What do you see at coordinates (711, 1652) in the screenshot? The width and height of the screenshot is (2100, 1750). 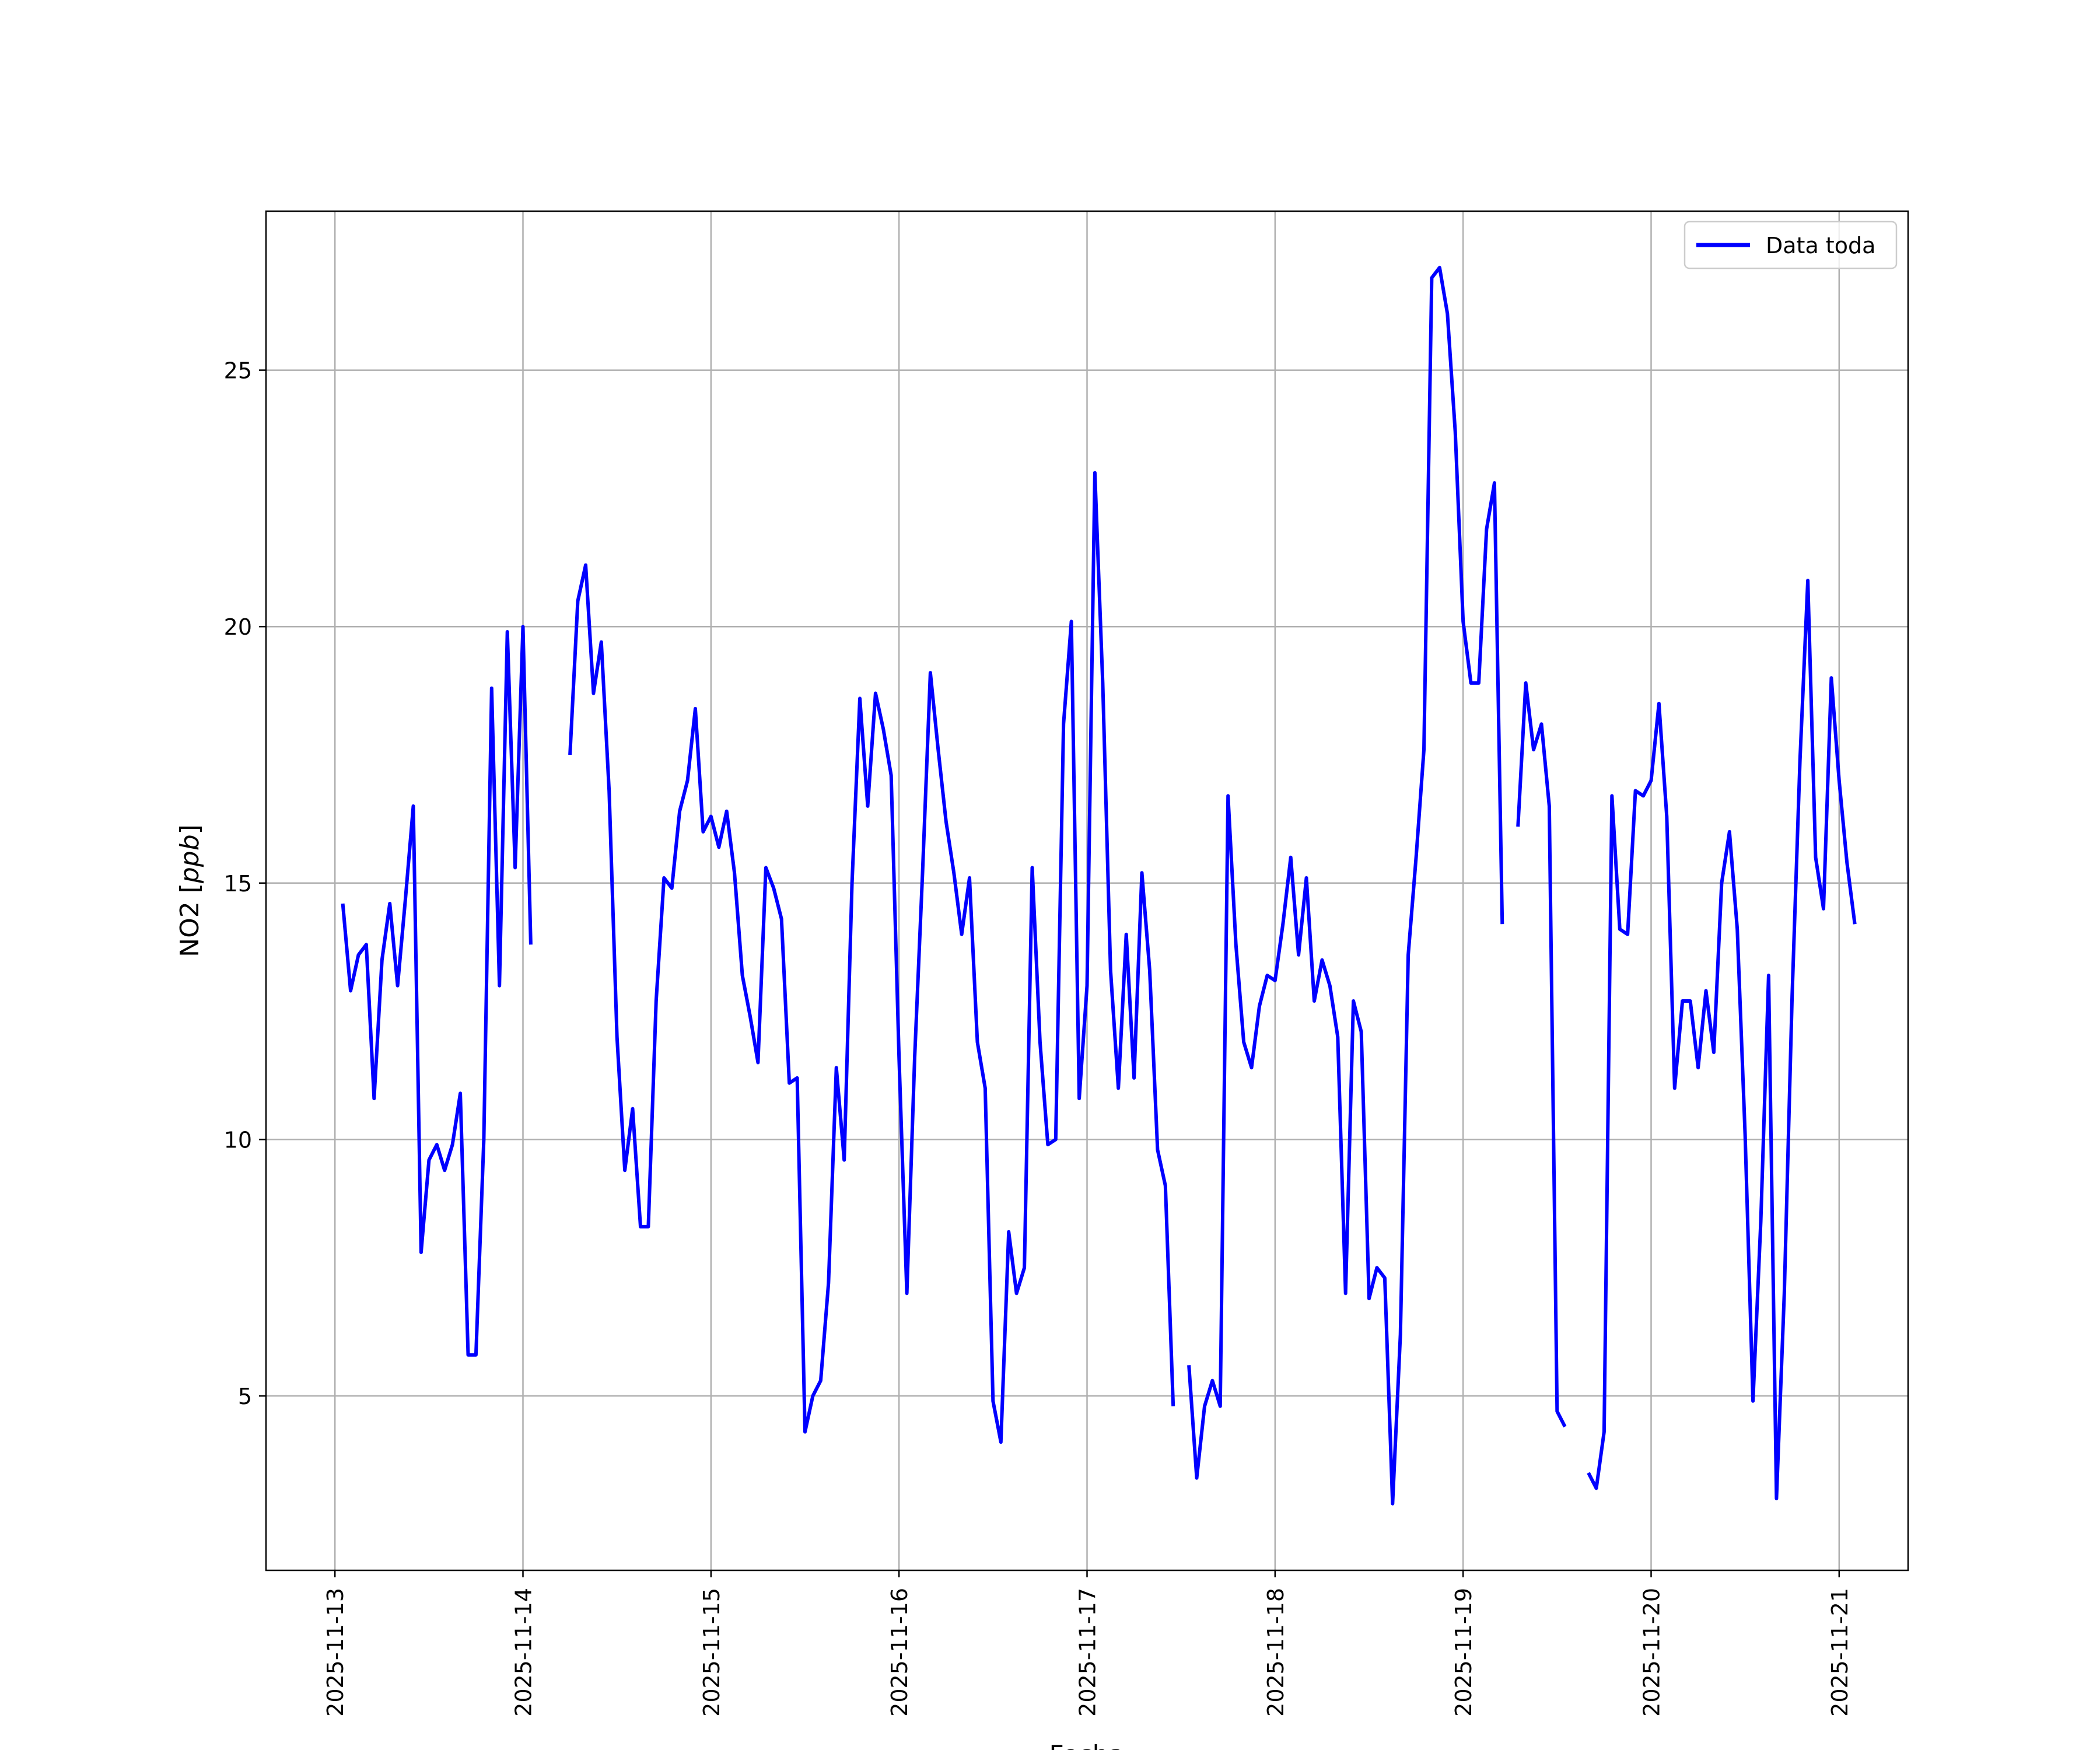 I see `x-tick-label: 2025-11-15` at bounding box center [711, 1652].